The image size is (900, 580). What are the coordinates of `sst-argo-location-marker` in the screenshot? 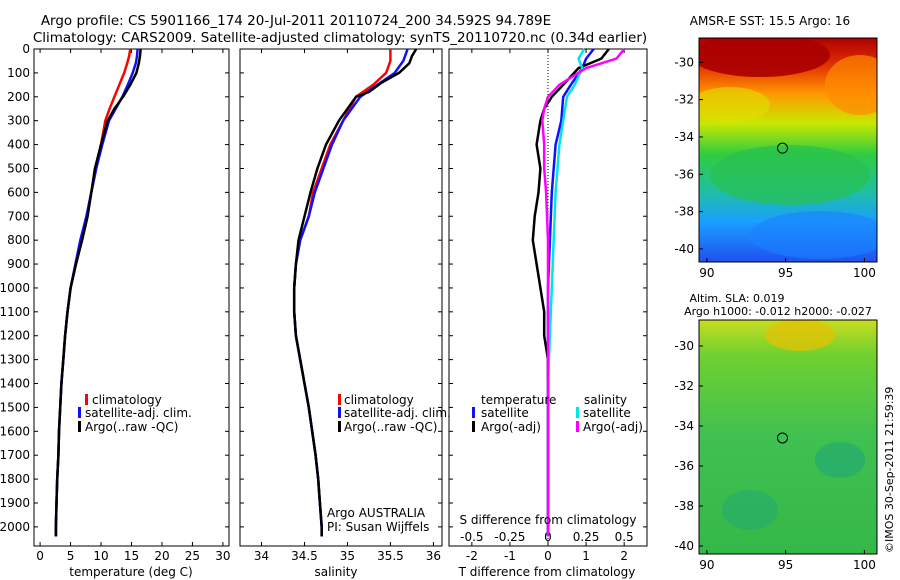 It's located at (782, 148).